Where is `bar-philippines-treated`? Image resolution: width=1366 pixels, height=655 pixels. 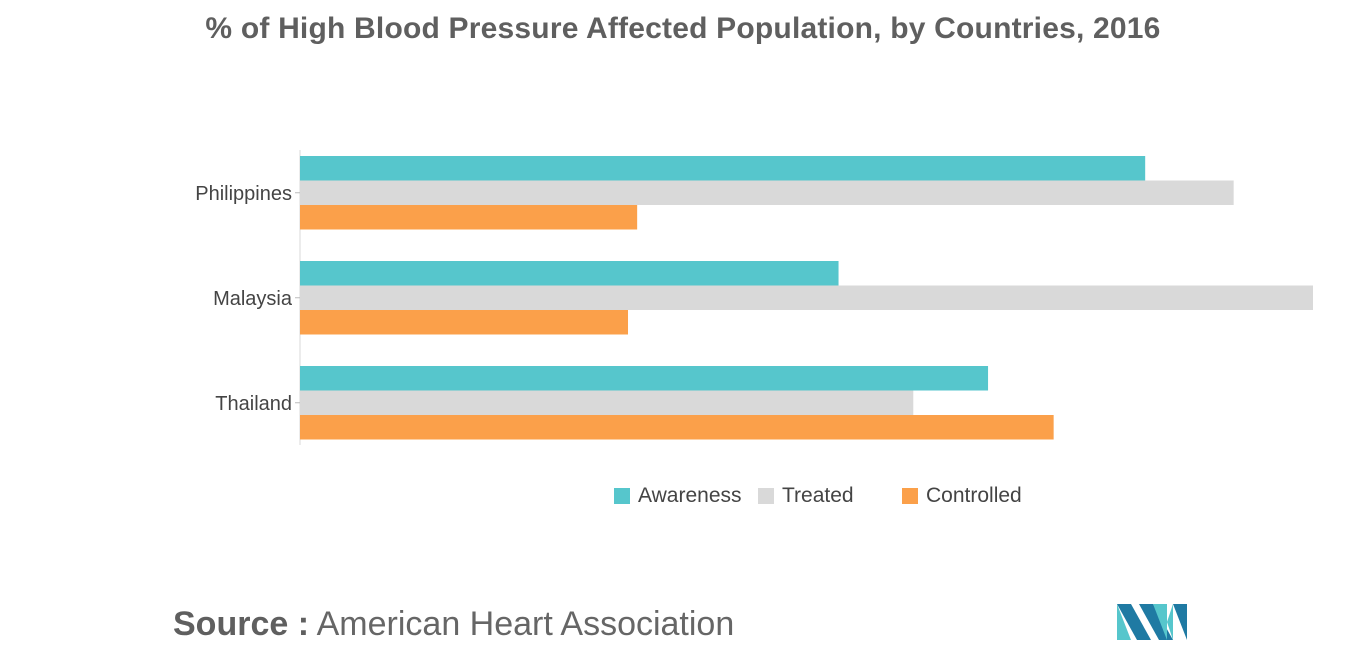
bar-philippines-treated is located at coordinates (767, 192).